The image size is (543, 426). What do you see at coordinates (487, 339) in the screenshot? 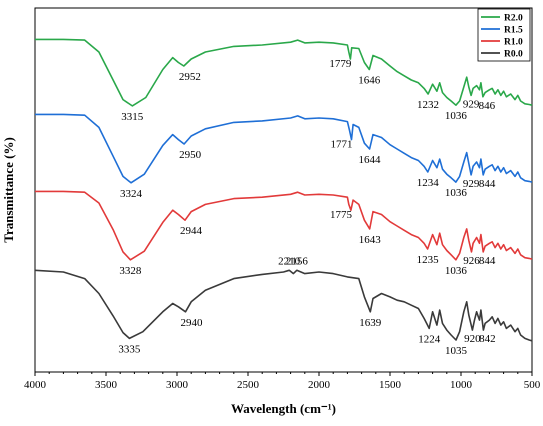
I see `peak-label: 842` at bounding box center [487, 339].